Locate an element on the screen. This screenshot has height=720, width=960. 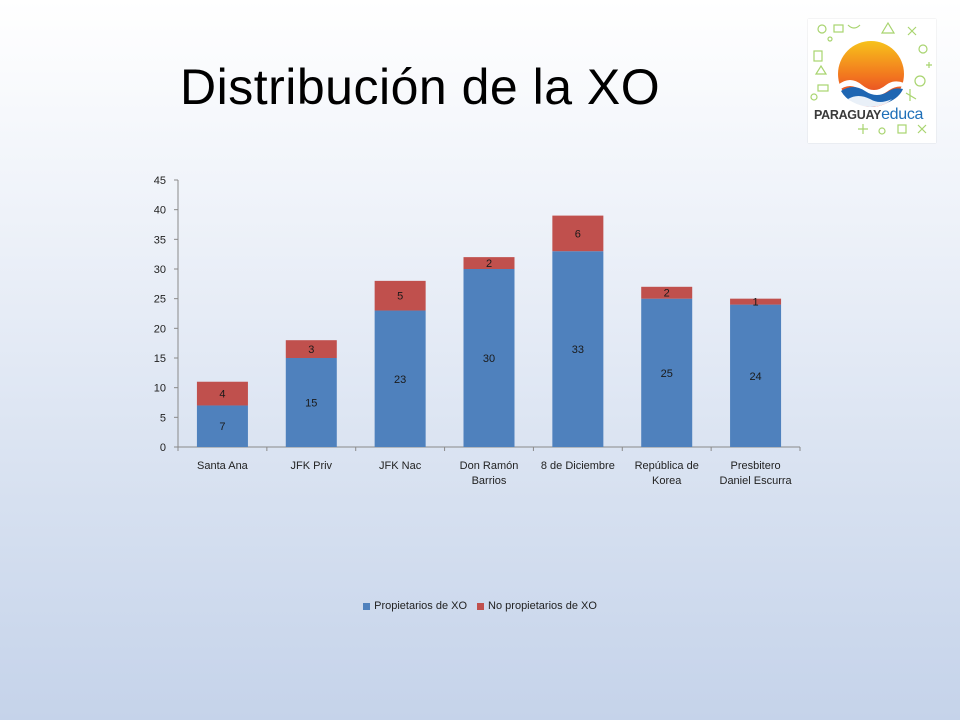
data-label: 3 is located at coordinates (311, 350).